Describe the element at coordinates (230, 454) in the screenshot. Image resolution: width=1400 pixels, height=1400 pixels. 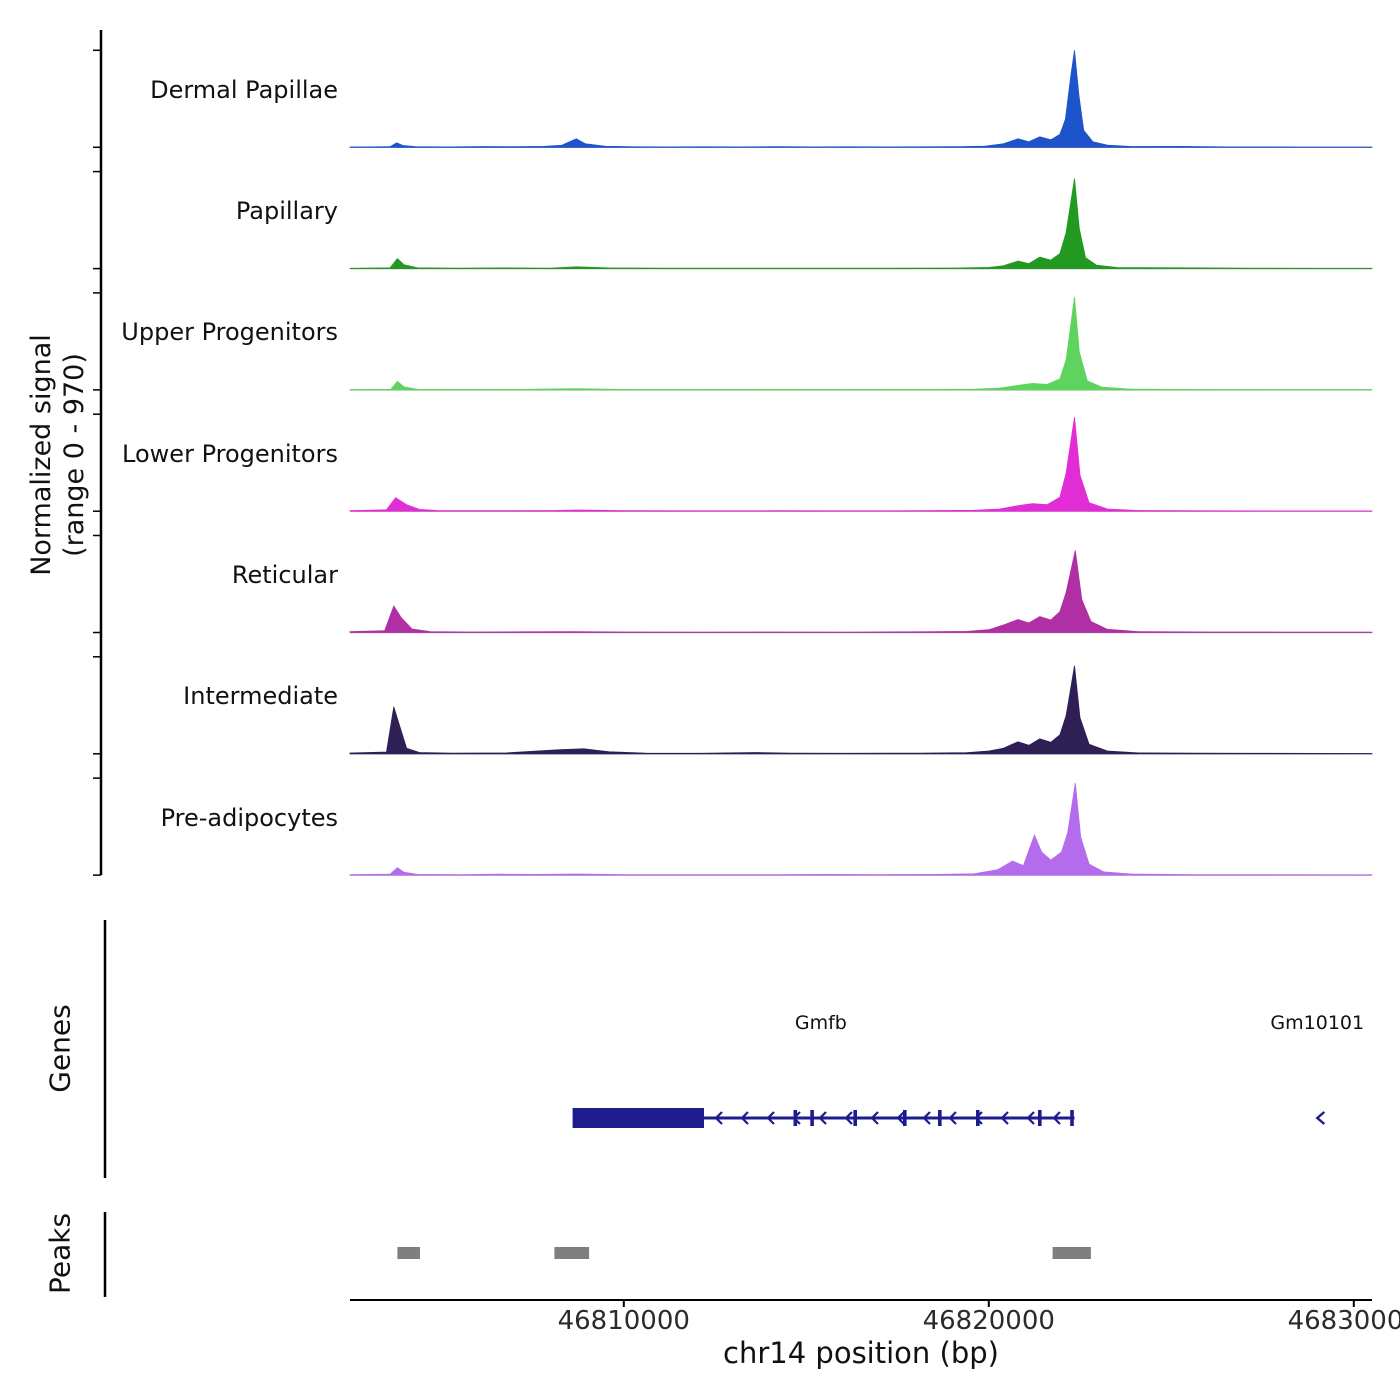
I see `track-label-lower-progenitors: Lower Progenitors` at that location.